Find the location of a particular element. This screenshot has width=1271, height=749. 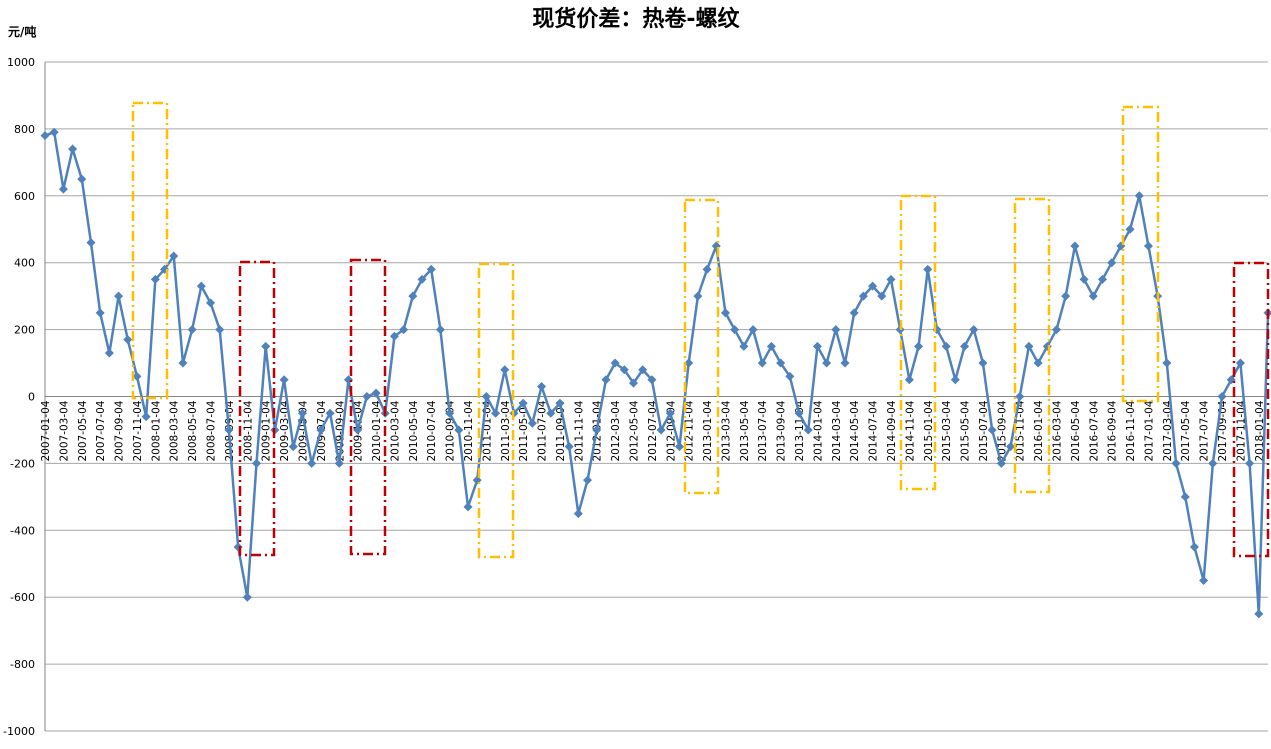

x-tick-label: 2014-01-04 is located at coordinates (818, 430).